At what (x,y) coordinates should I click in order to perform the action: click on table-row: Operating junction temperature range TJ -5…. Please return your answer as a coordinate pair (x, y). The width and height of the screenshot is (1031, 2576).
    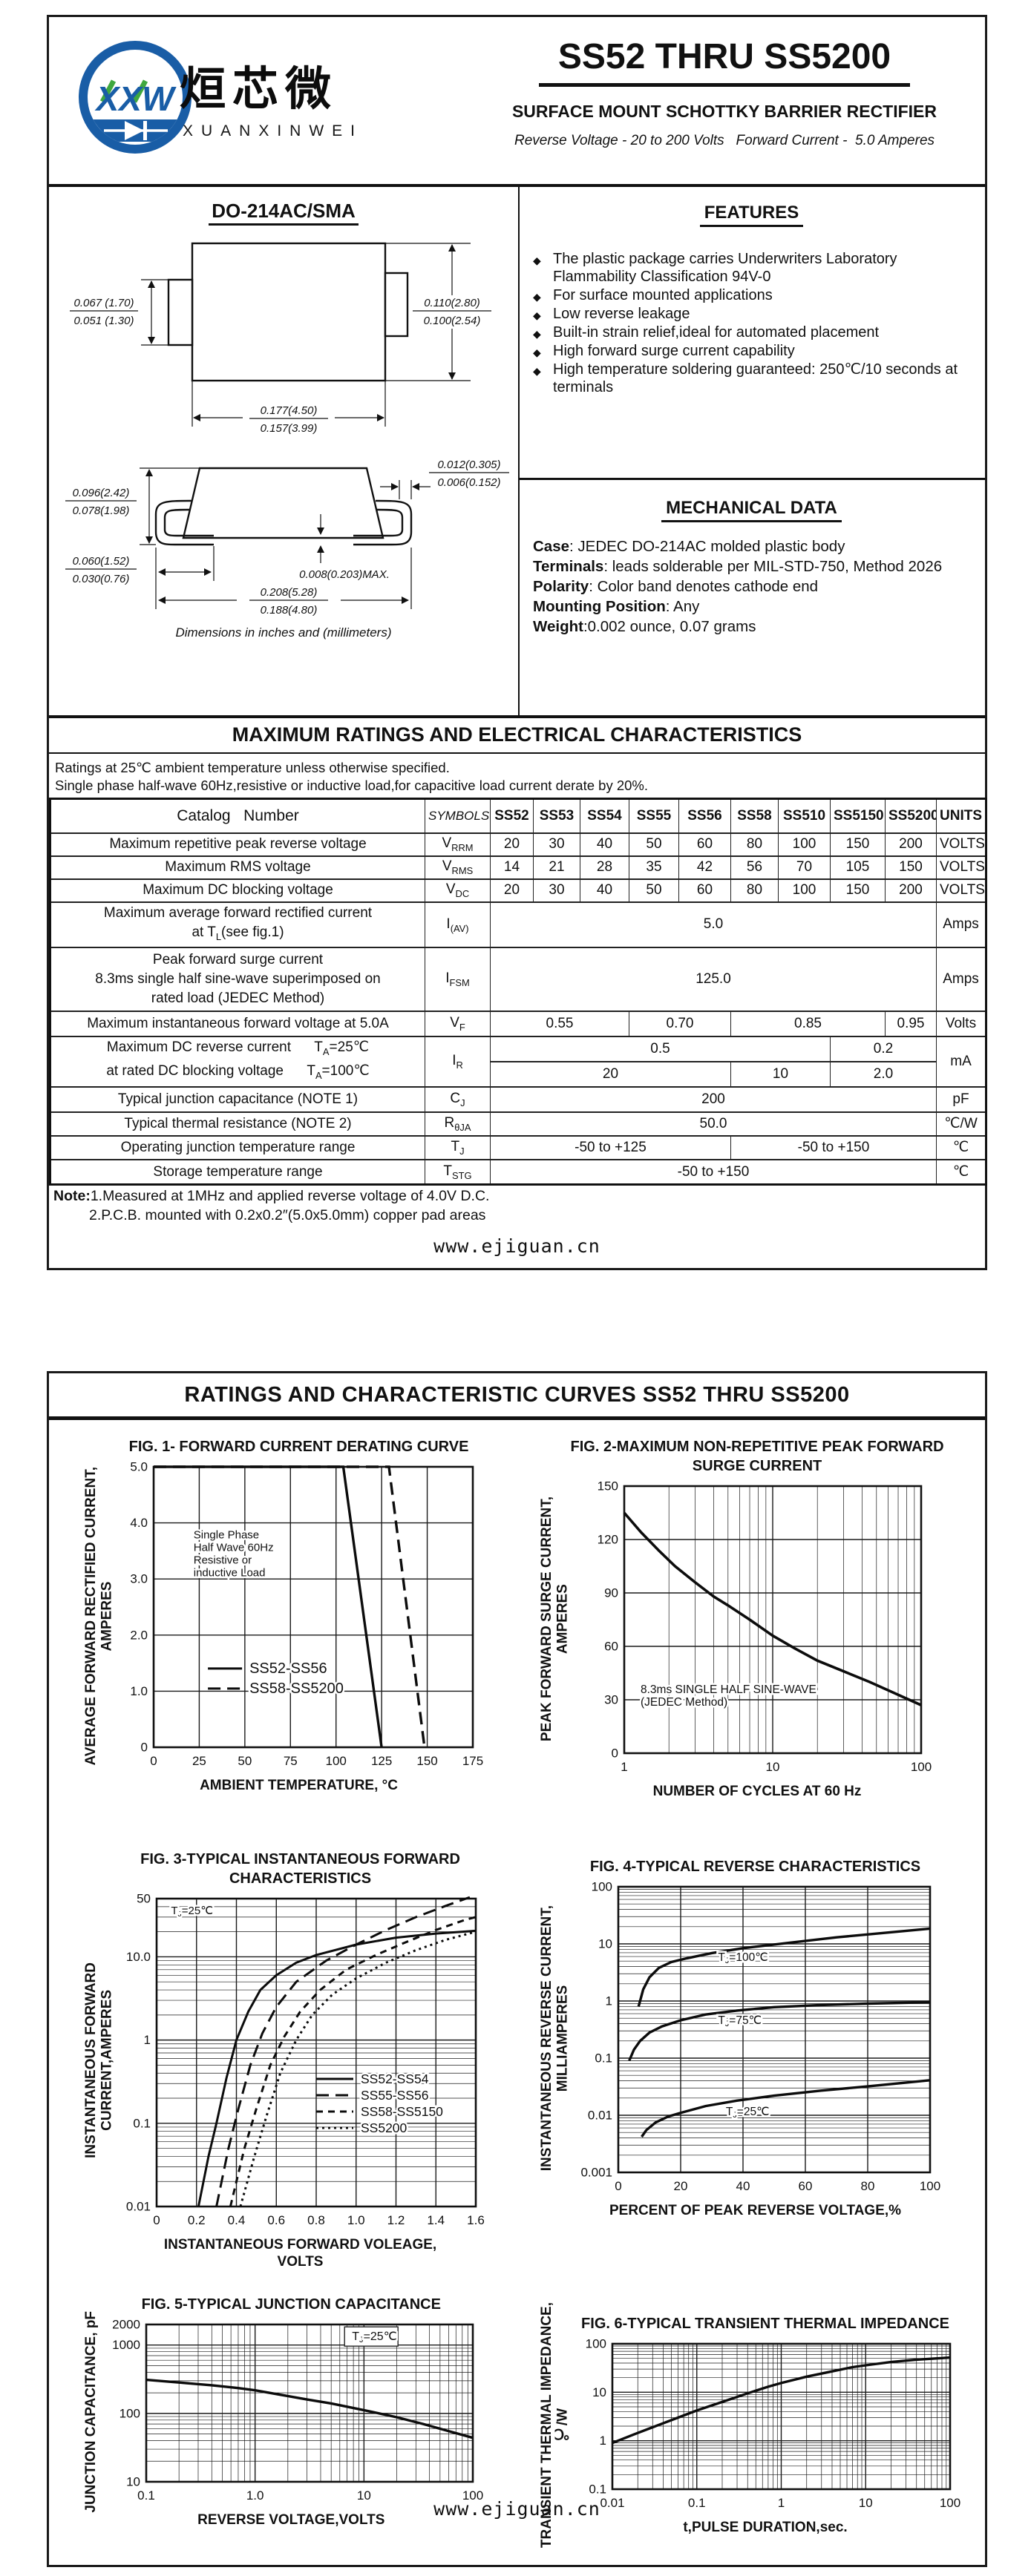
    Looking at the image, I should click on (518, 1147).